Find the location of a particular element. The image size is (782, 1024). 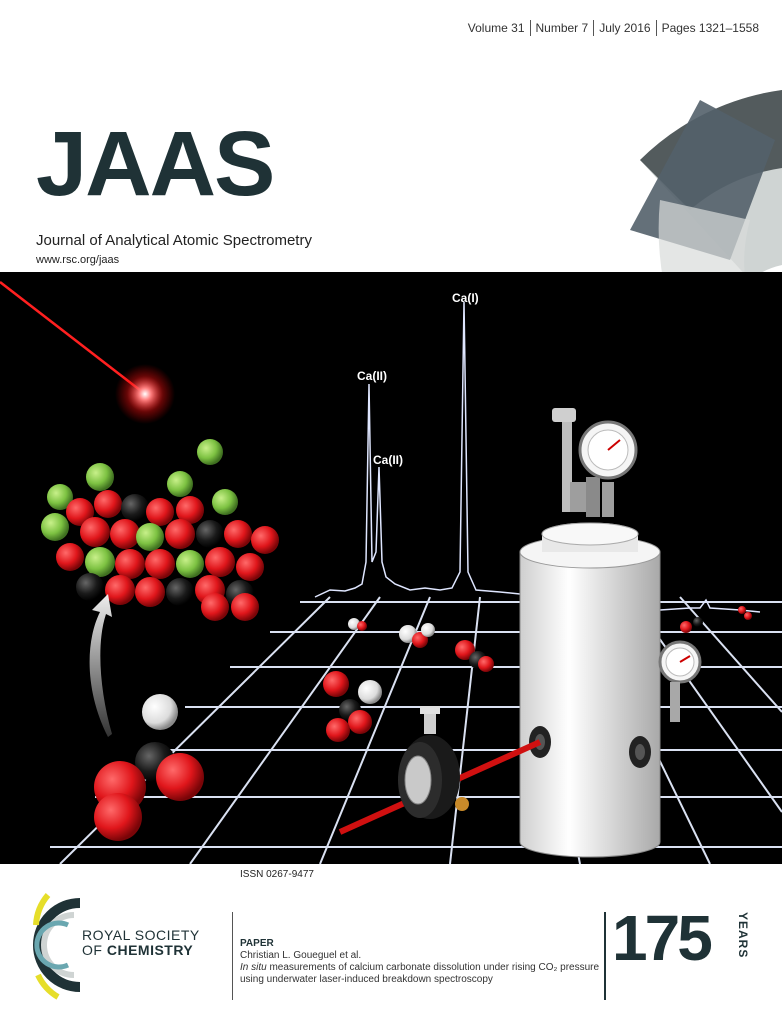

number: Number 7 is located at coordinates (561, 28).